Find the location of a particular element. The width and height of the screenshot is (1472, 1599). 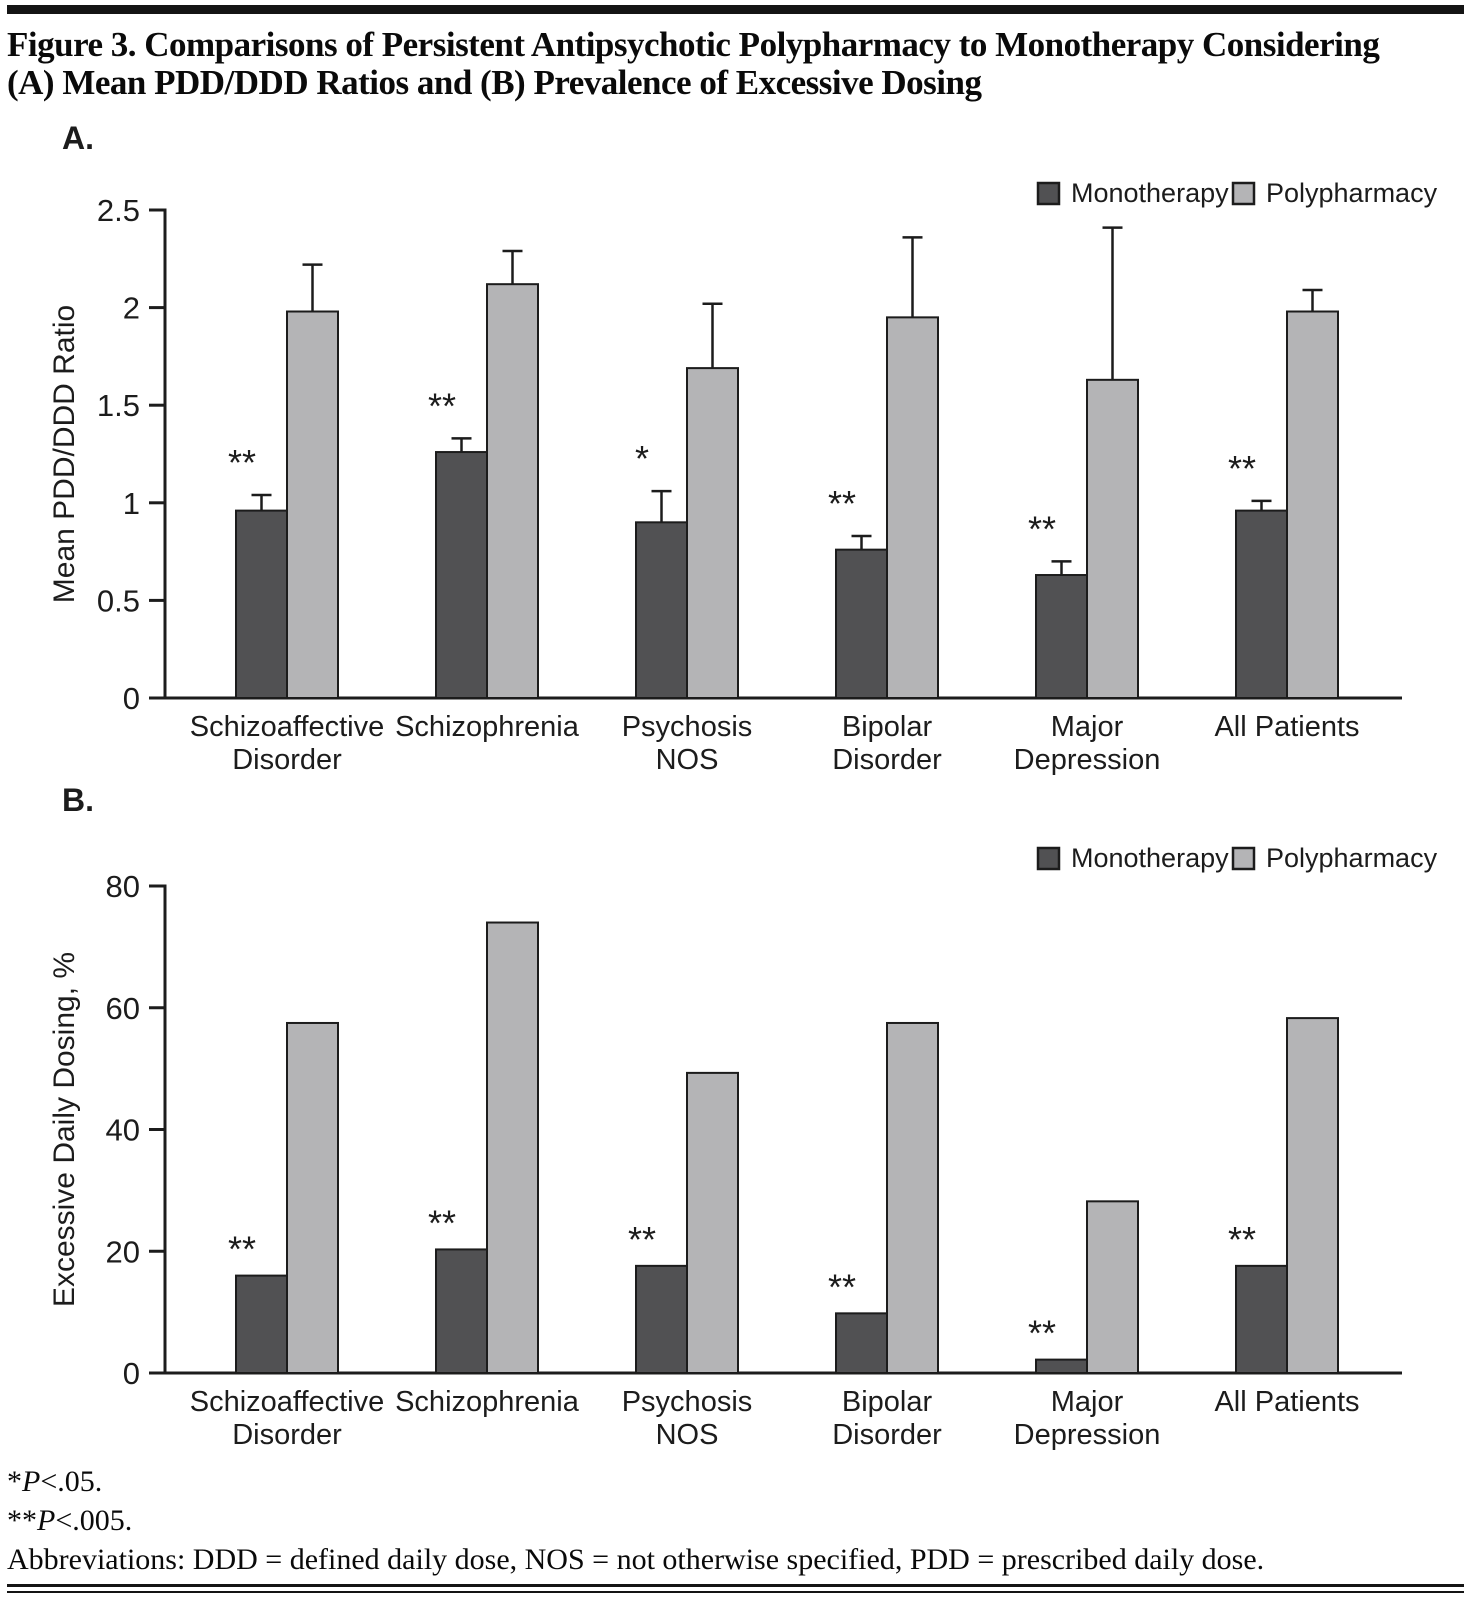

footnote-p-005: **P<.005. is located at coordinates (635, 1520).